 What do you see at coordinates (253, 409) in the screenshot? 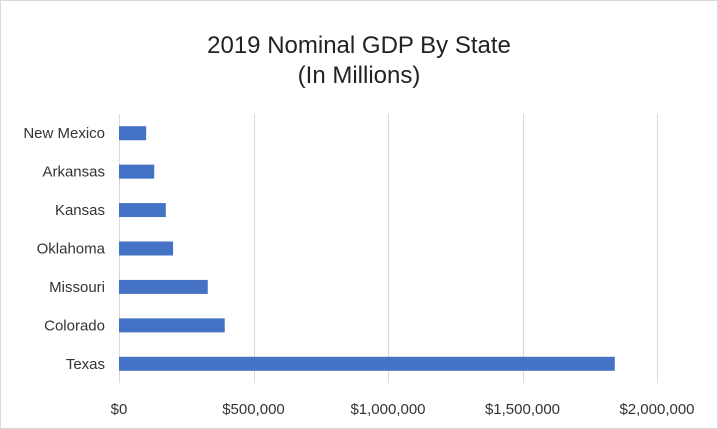
I see `x-tick-label: $500,000` at bounding box center [253, 409].